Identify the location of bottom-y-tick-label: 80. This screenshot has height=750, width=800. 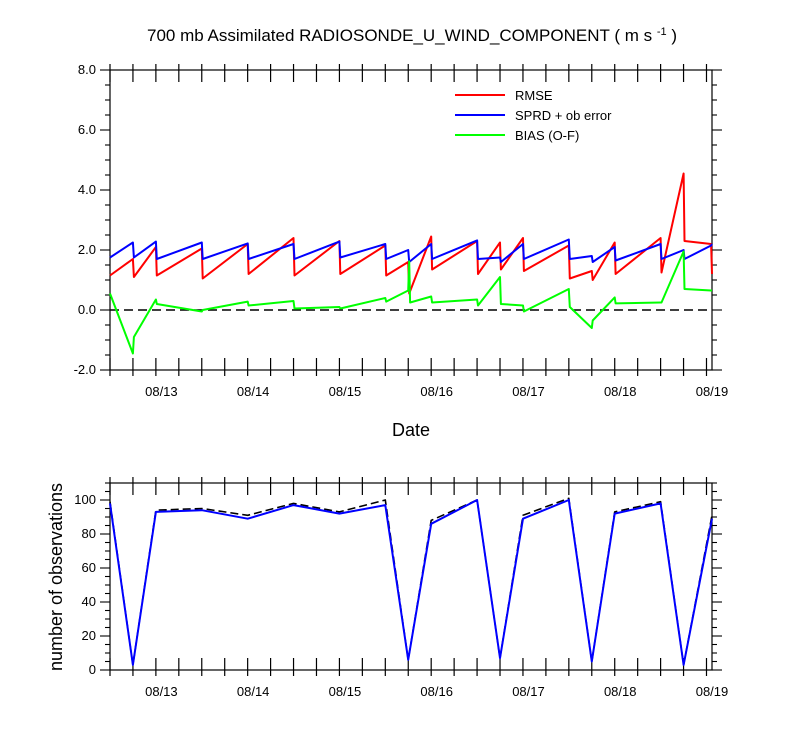
(89, 533).